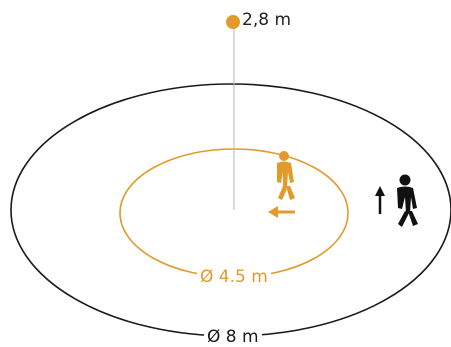 The height and width of the screenshot is (347, 451). I want to click on outer-diameter-label: Ø 8 m, so click(233, 337).